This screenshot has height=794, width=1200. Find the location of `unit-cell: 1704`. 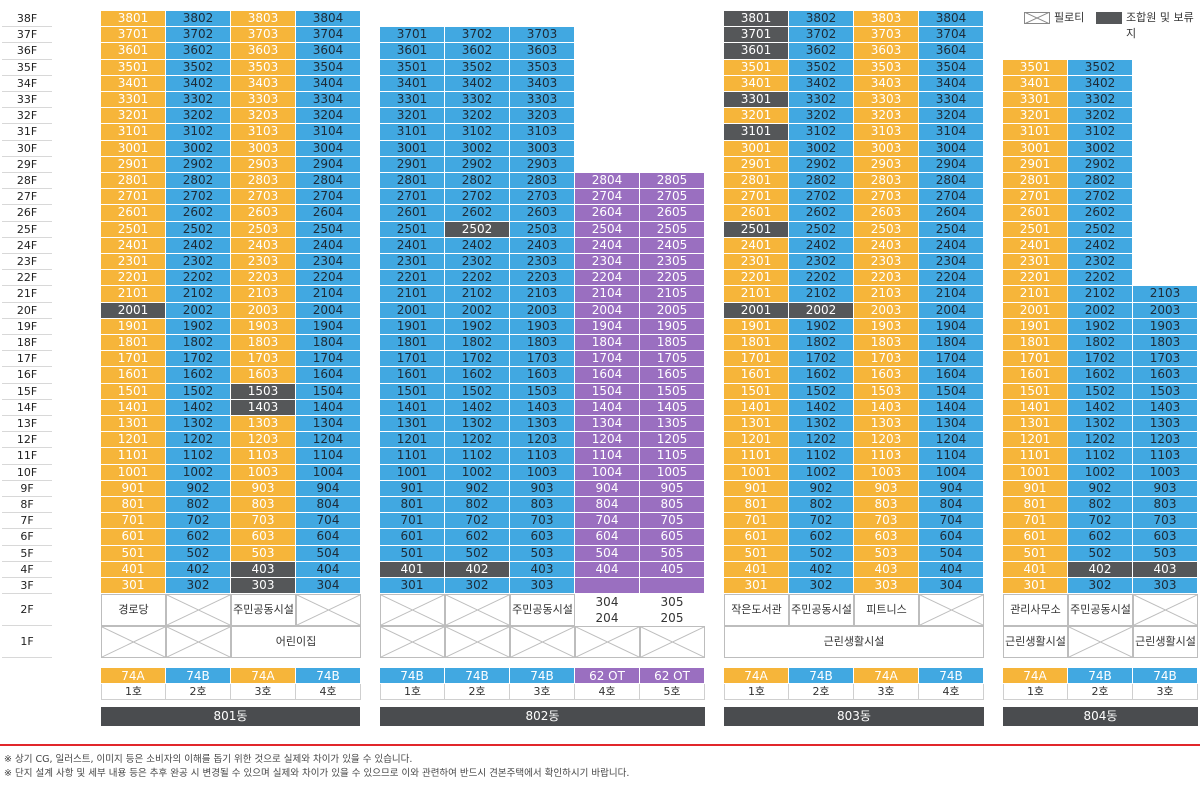

unit-cell: 1704 is located at coordinates (607, 359).